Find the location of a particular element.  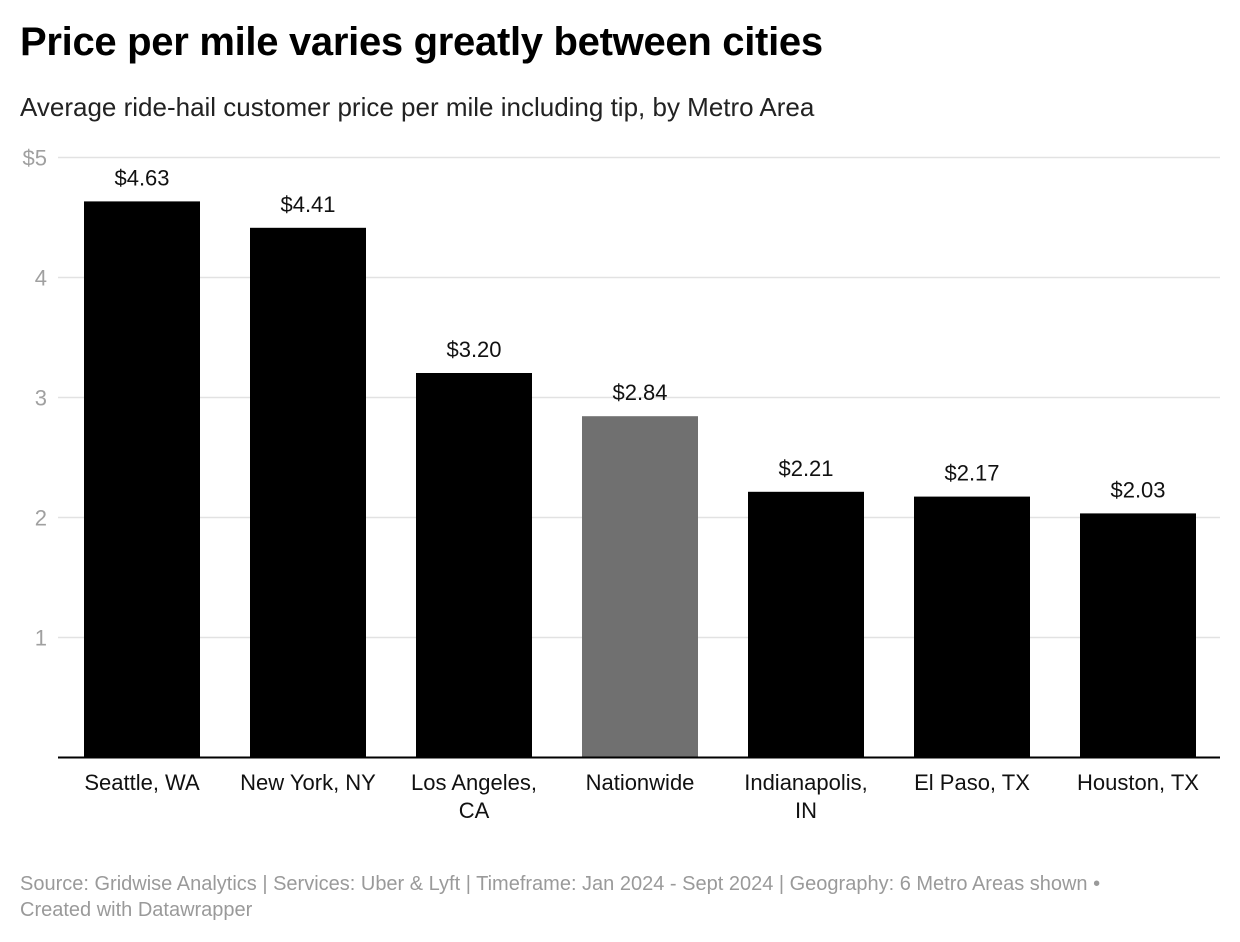

y-tick-label: 1 is located at coordinates (41, 638).